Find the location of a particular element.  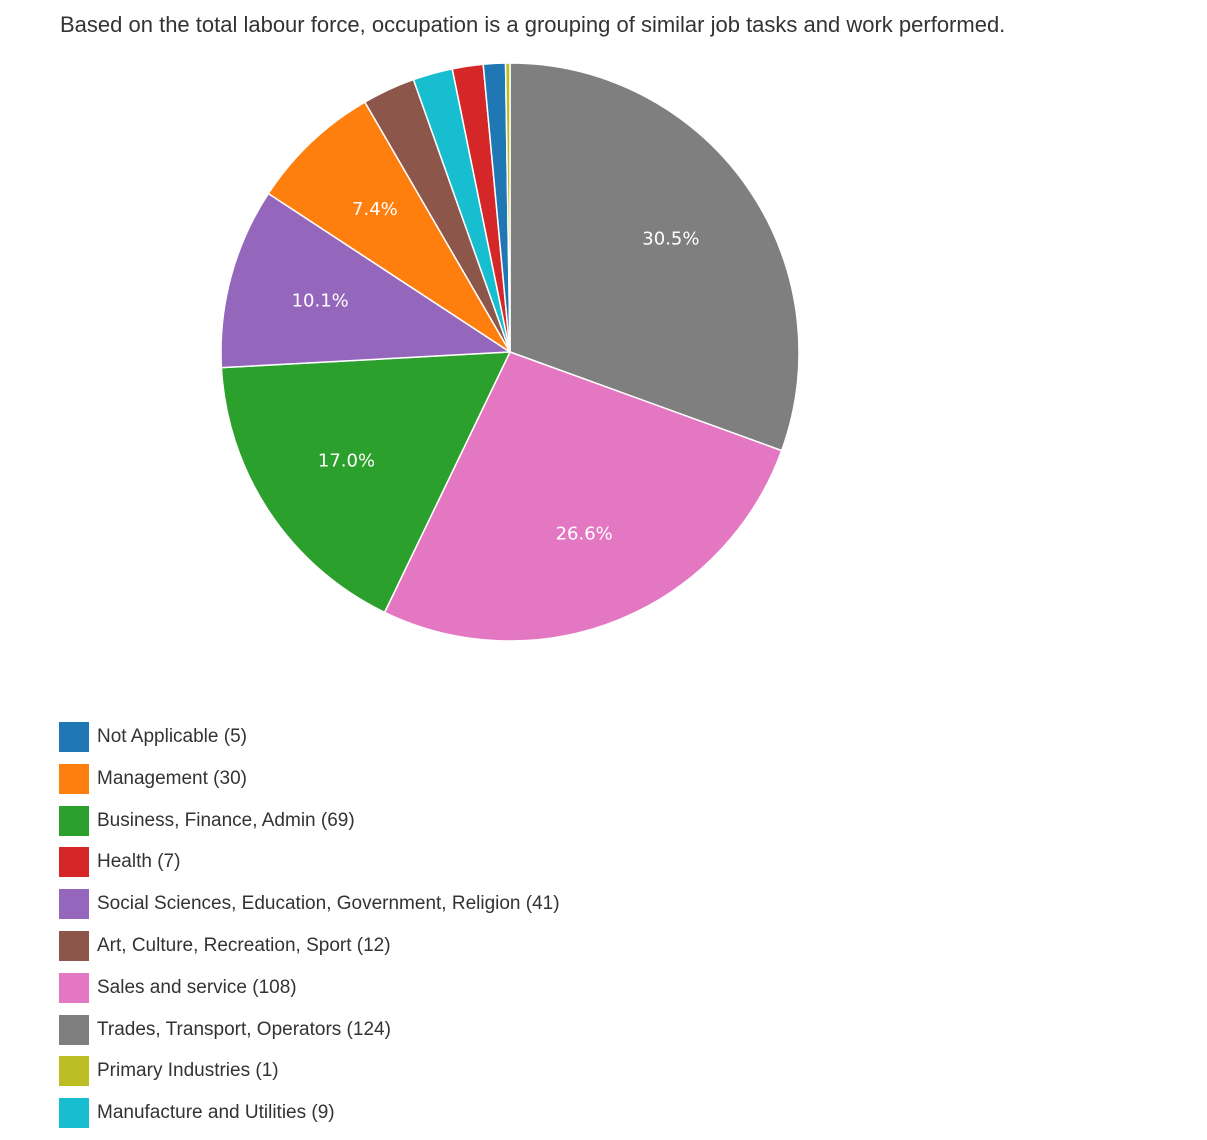

pie-label-business-finance-admin: 17.0% is located at coordinates (346, 461).